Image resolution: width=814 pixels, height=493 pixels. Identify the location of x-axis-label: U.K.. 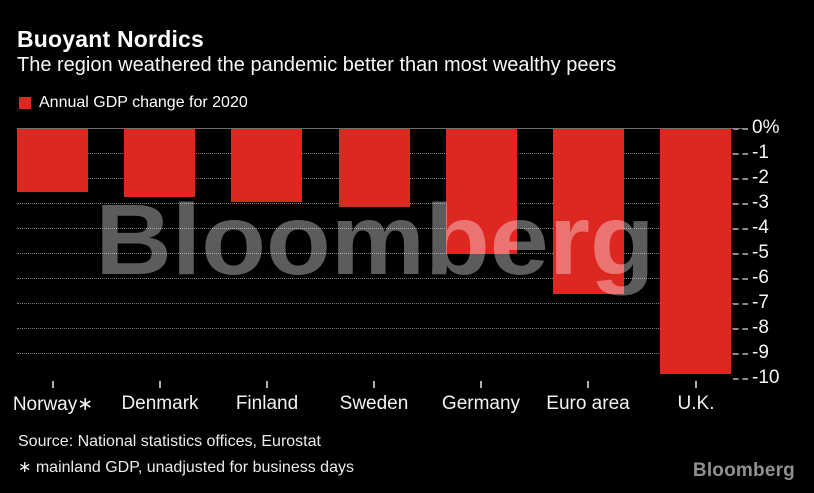
(696, 403).